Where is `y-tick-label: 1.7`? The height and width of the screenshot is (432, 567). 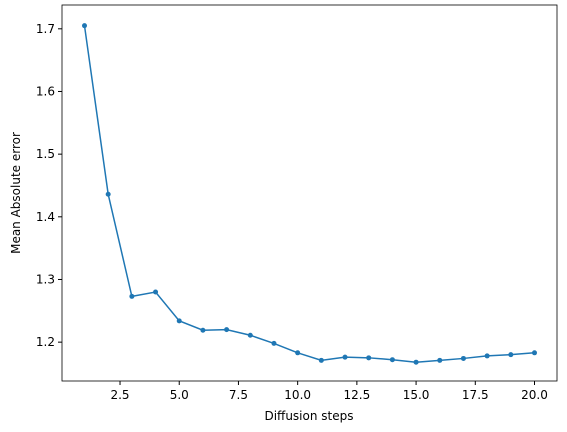 y-tick-label: 1.7 is located at coordinates (45, 29).